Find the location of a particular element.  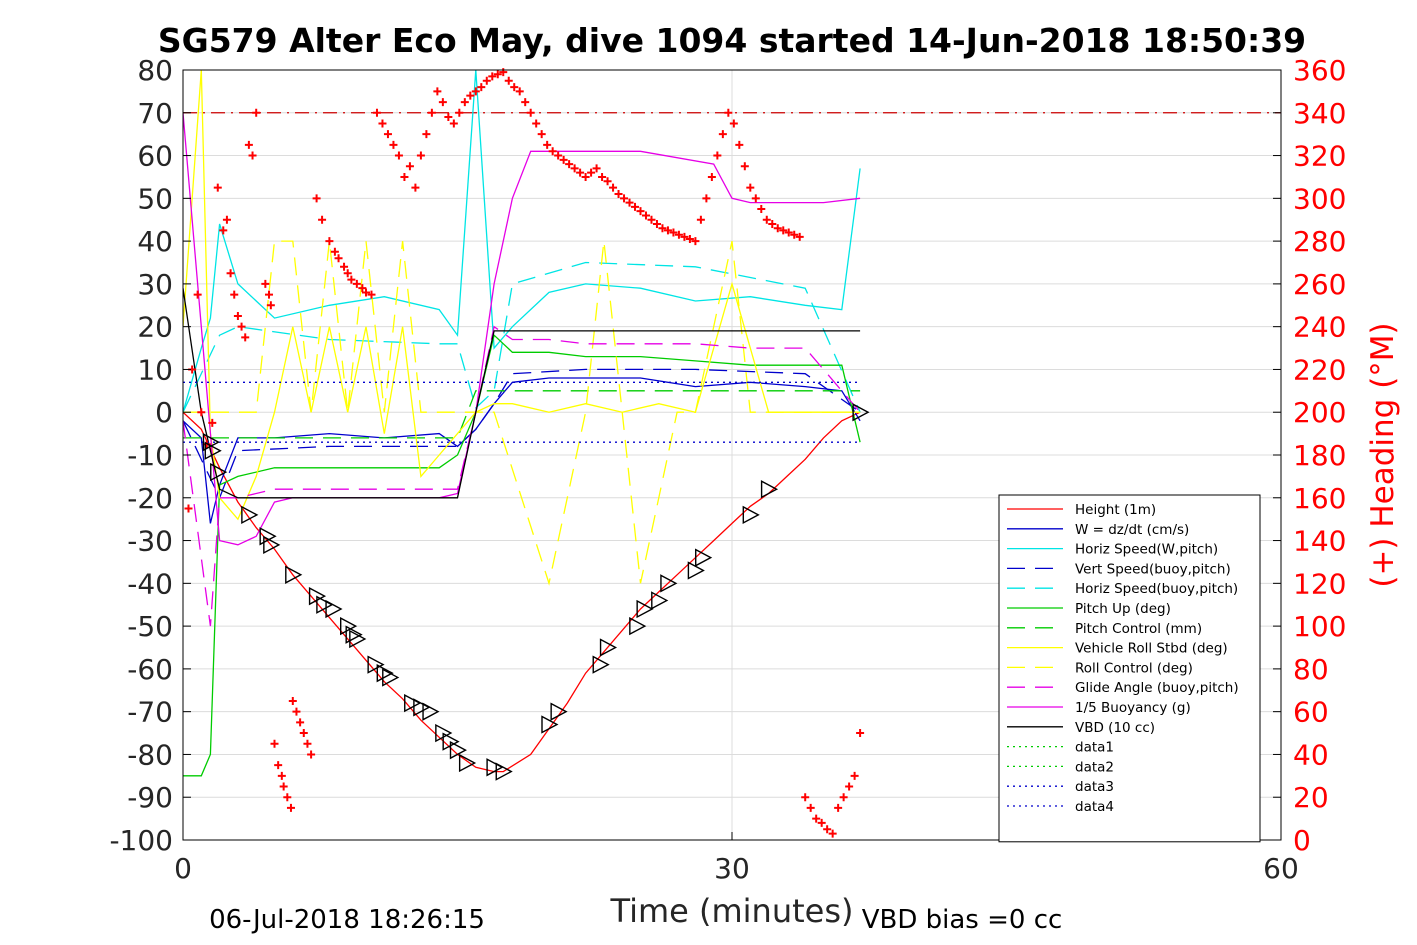

y-tick-label: 0 is located at coordinates (164, 412).